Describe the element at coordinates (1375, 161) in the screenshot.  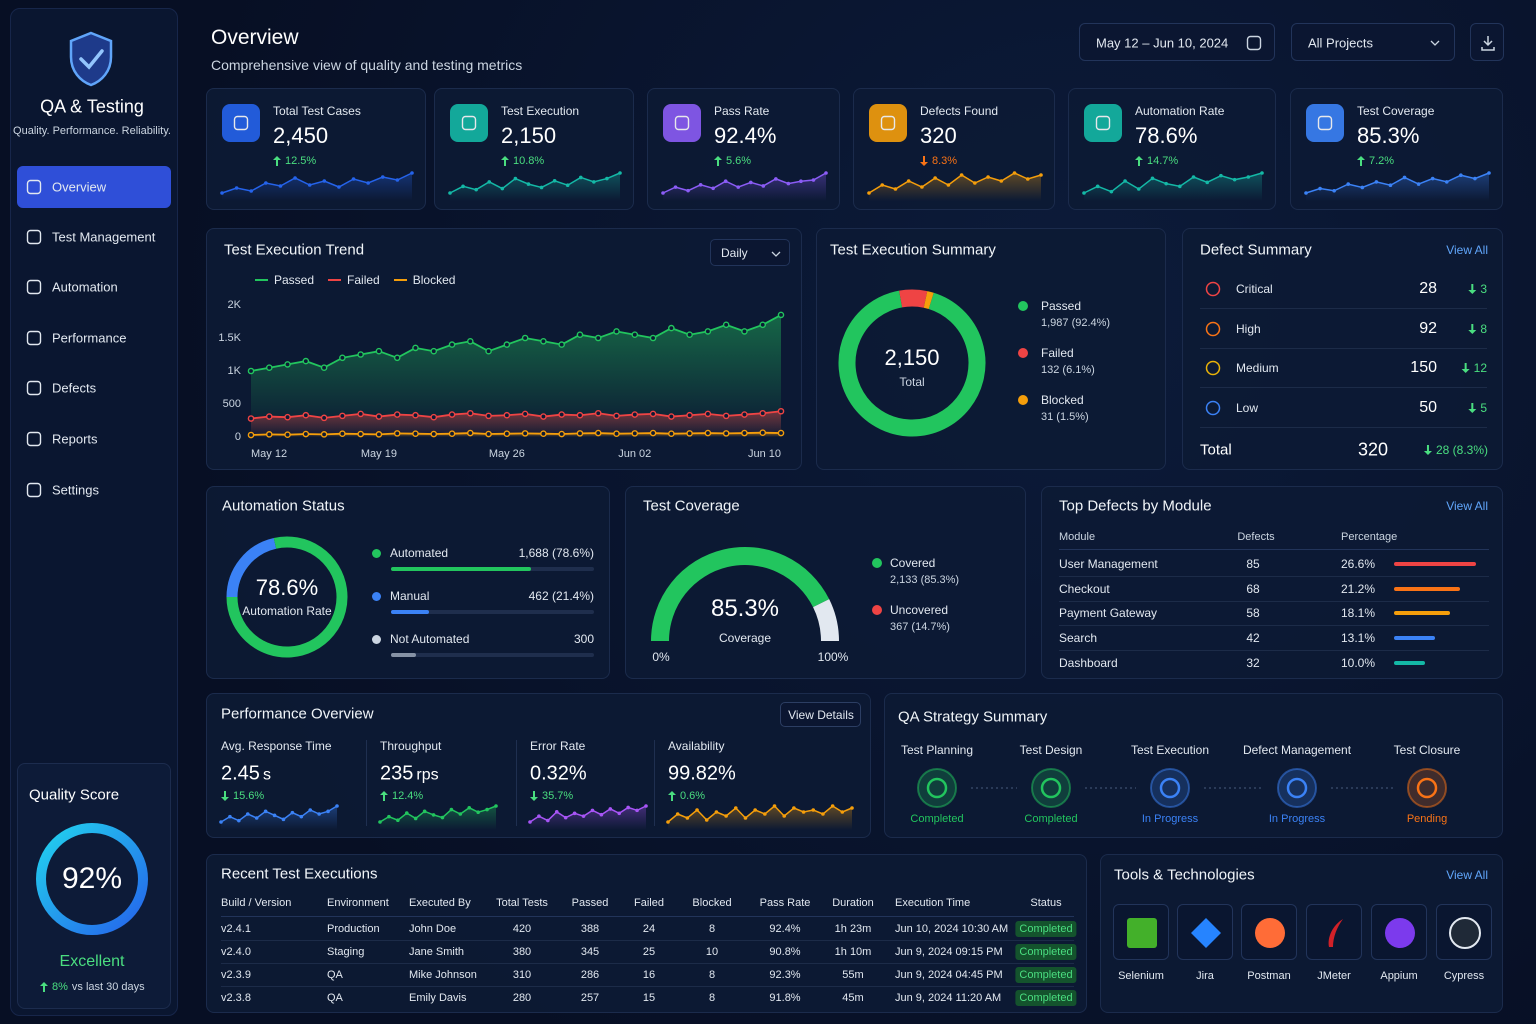
I see `change: 7.2%` at that location.